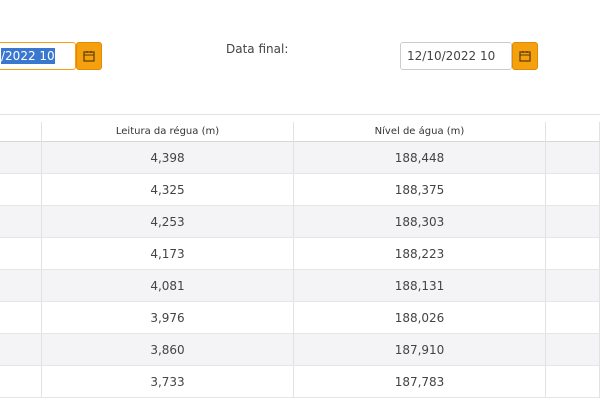  Describe the element at coordinates (420, 158) in the screenshot. I see `table-cell: 188,448` at that location.